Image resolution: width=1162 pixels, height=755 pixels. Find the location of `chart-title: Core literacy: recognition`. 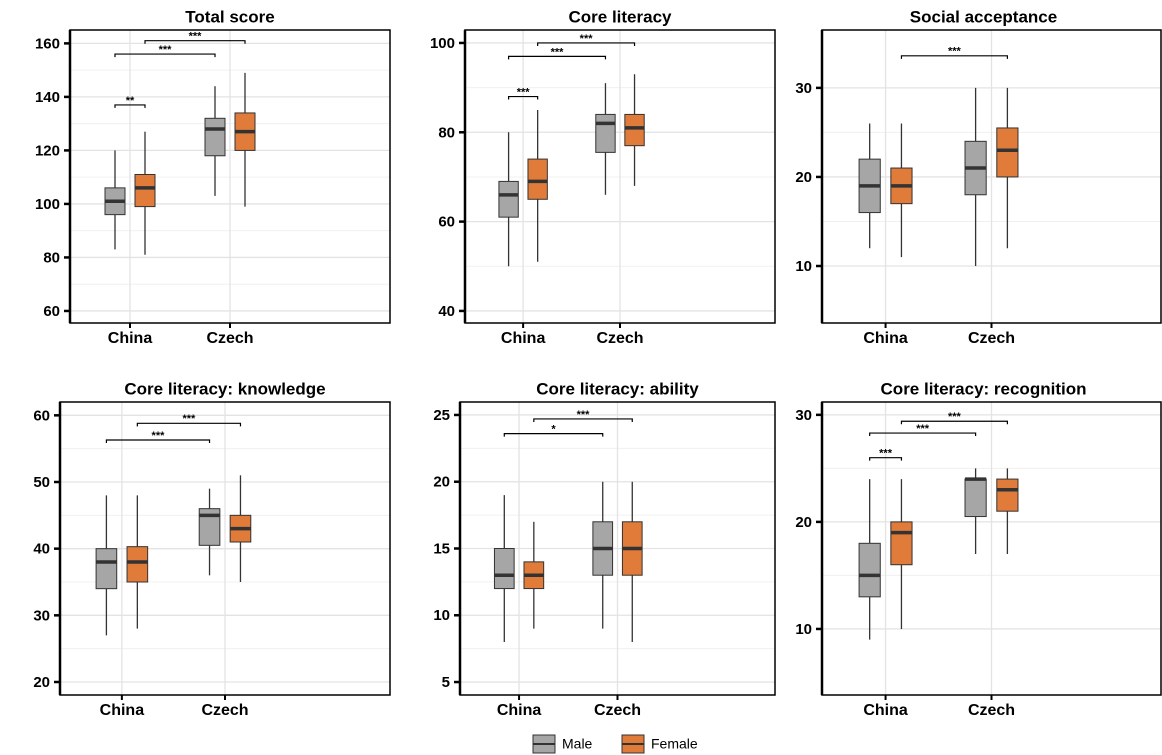

chart-title: Core literacy: recognition is located at coordinates (984, 388).